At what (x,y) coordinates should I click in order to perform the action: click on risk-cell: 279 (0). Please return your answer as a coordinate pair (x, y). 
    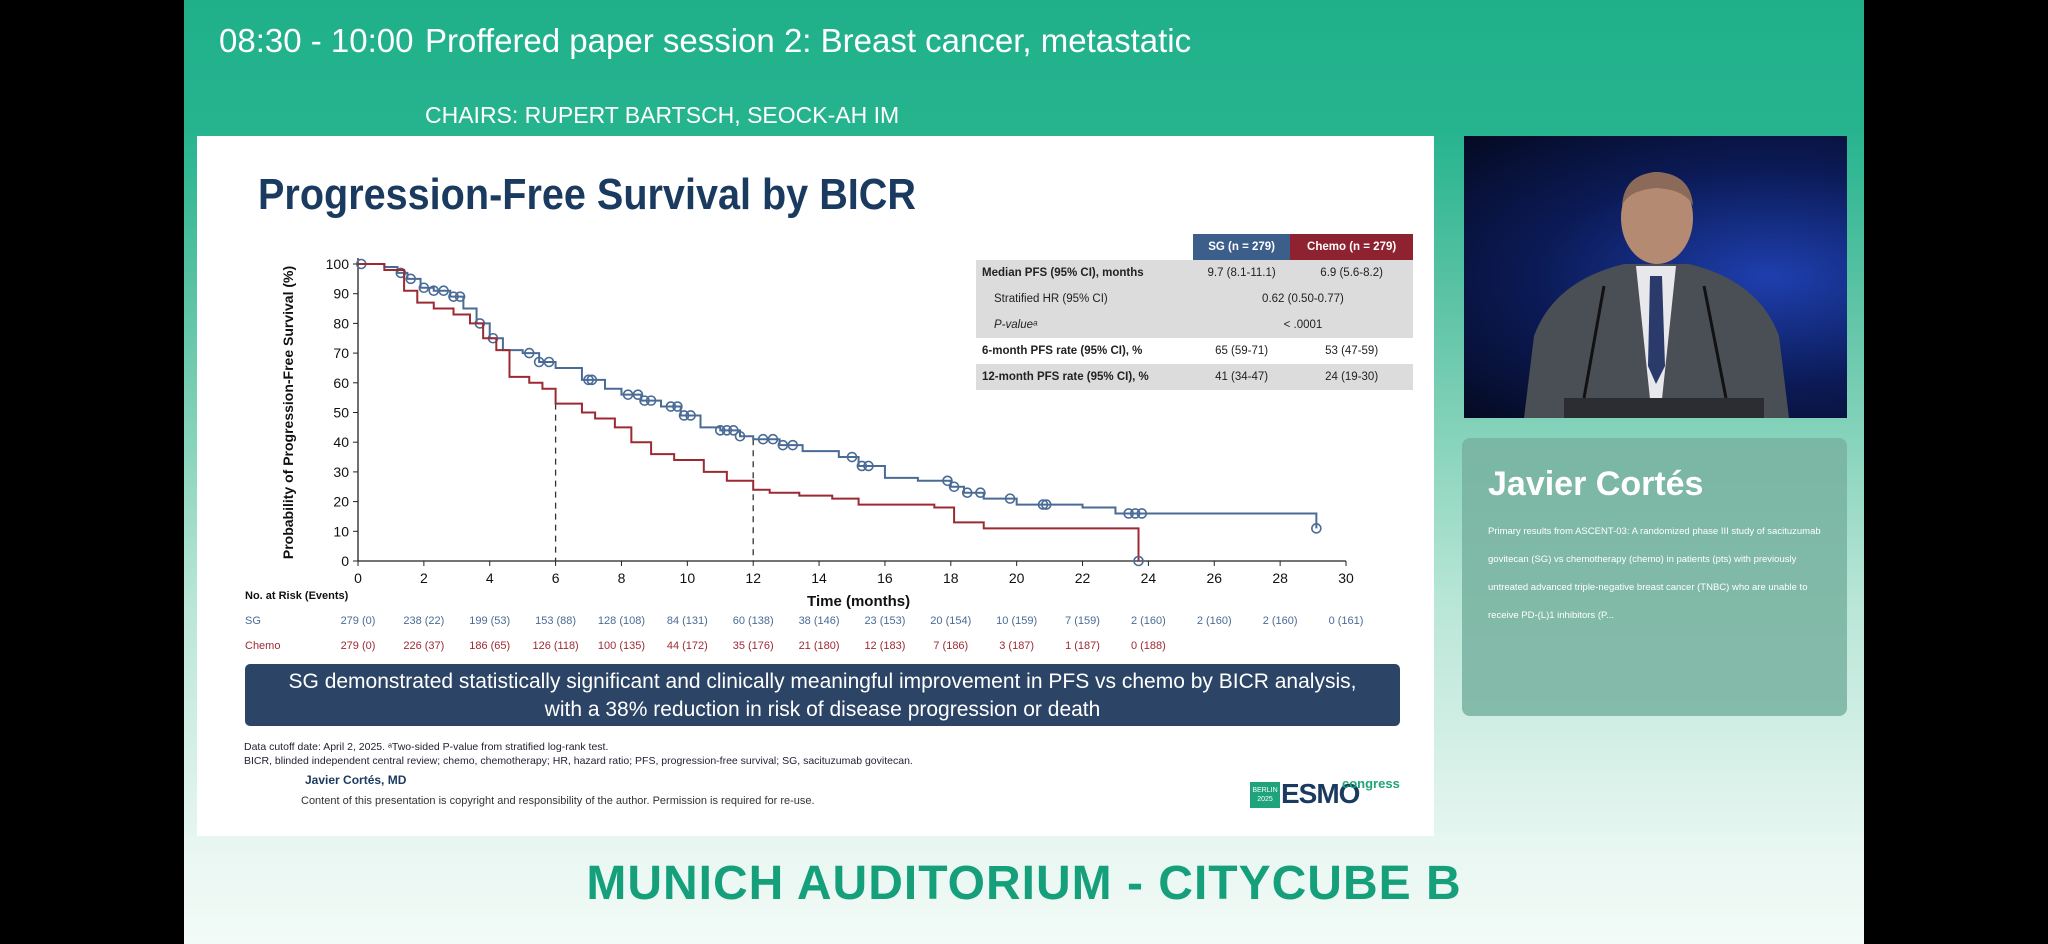
    Looking at the image, I should click on (358, 621).